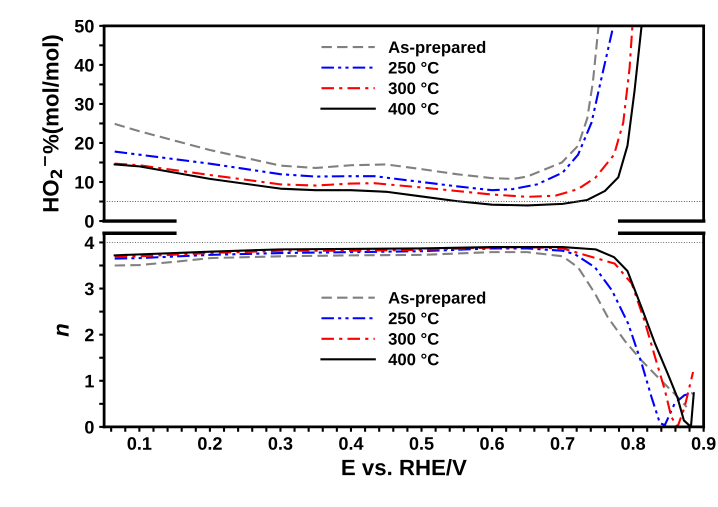 Image resolution: width=718 pixels, height=507 pixels. I want to click on x-tick-label: 0.7, so click(562, 443).